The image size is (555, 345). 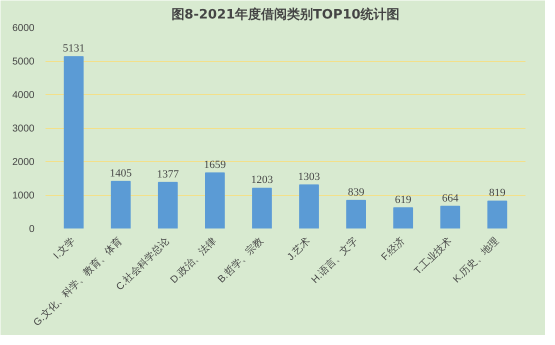 I want to click on data-label: 1405, so click(x=121, y=173).